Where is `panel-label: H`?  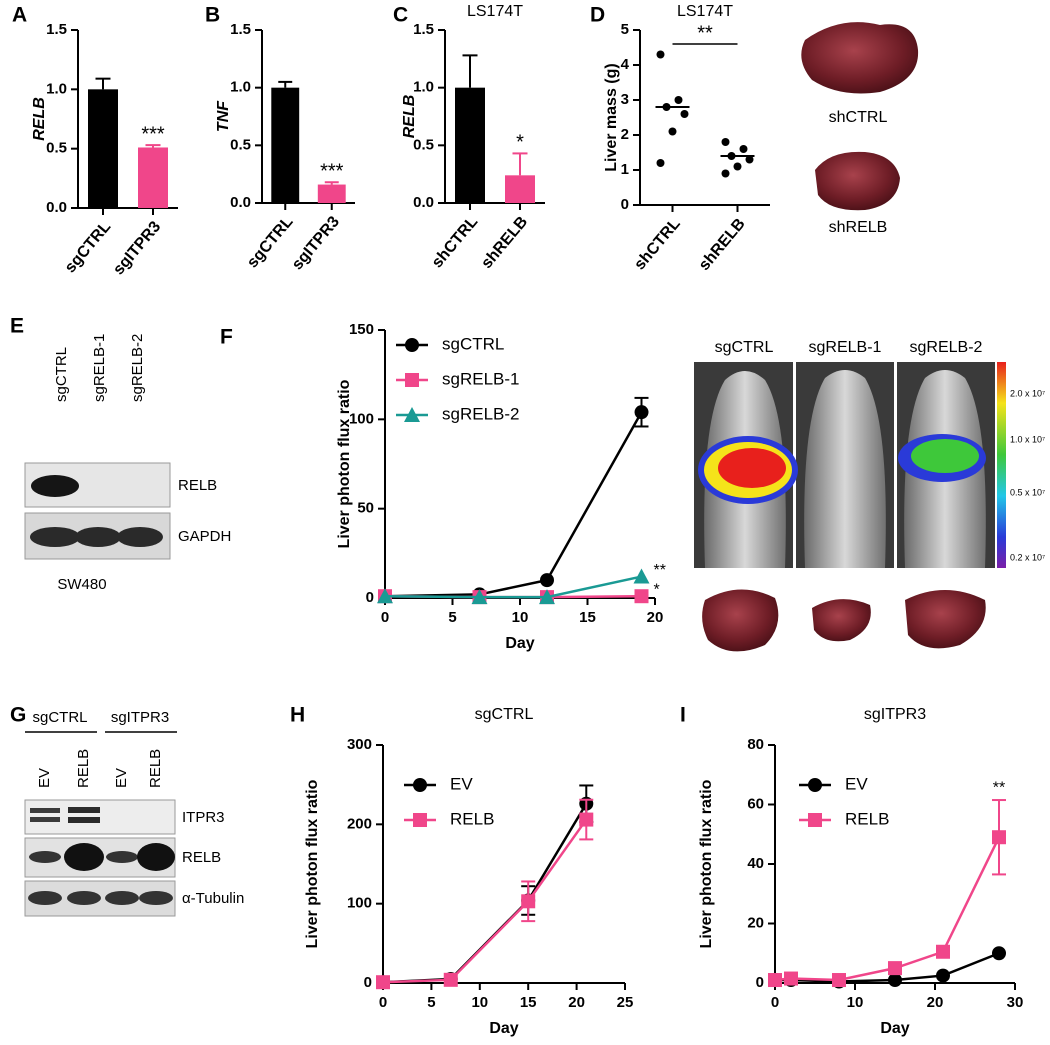
panel-label: H is located at coordinates (297, 715).